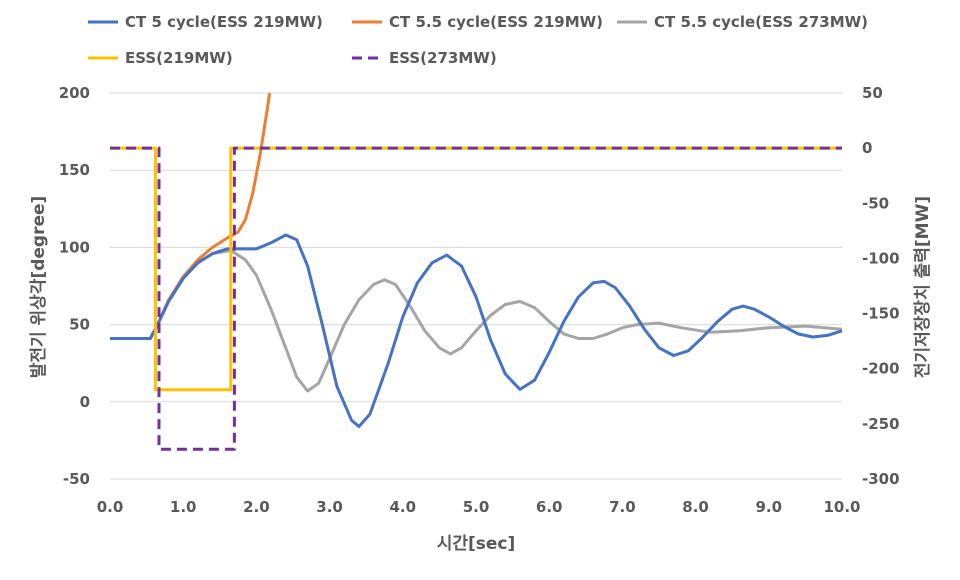 The width and height of the screenshot is (960, 580). Describe the element at coordinates (549, 507) in the screenshot. I see `x-tick-label: 6.0` at that location.